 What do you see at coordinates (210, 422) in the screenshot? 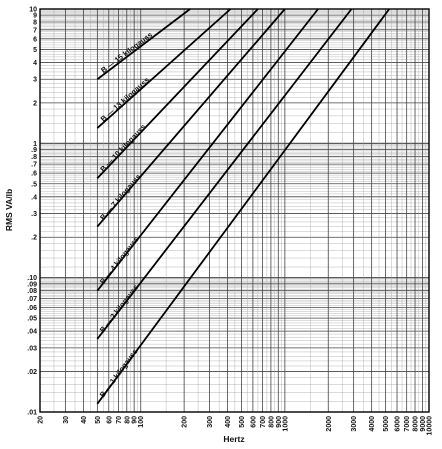
I see `x-tick-label: 300` at bounding box center [210, 422].